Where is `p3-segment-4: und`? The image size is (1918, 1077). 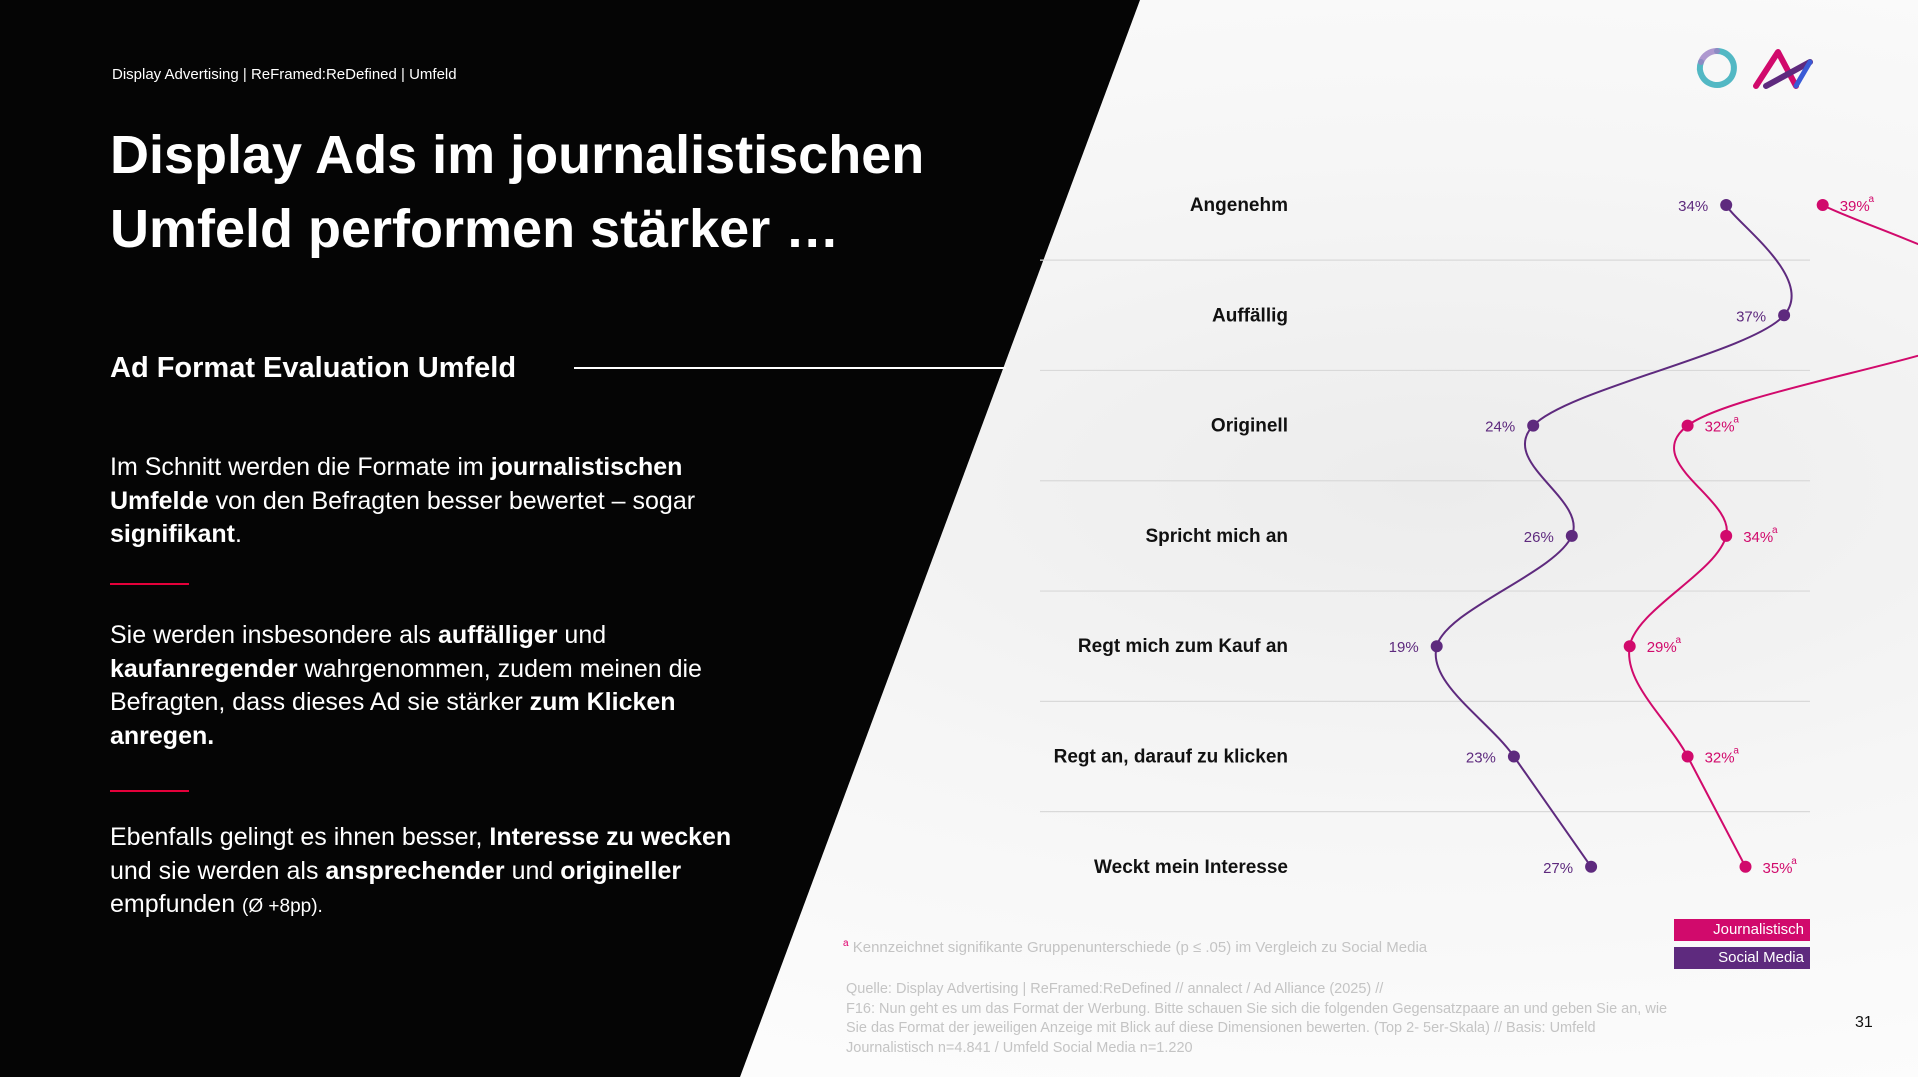 p3-segment-4: und is located at coordinates (532, 870).